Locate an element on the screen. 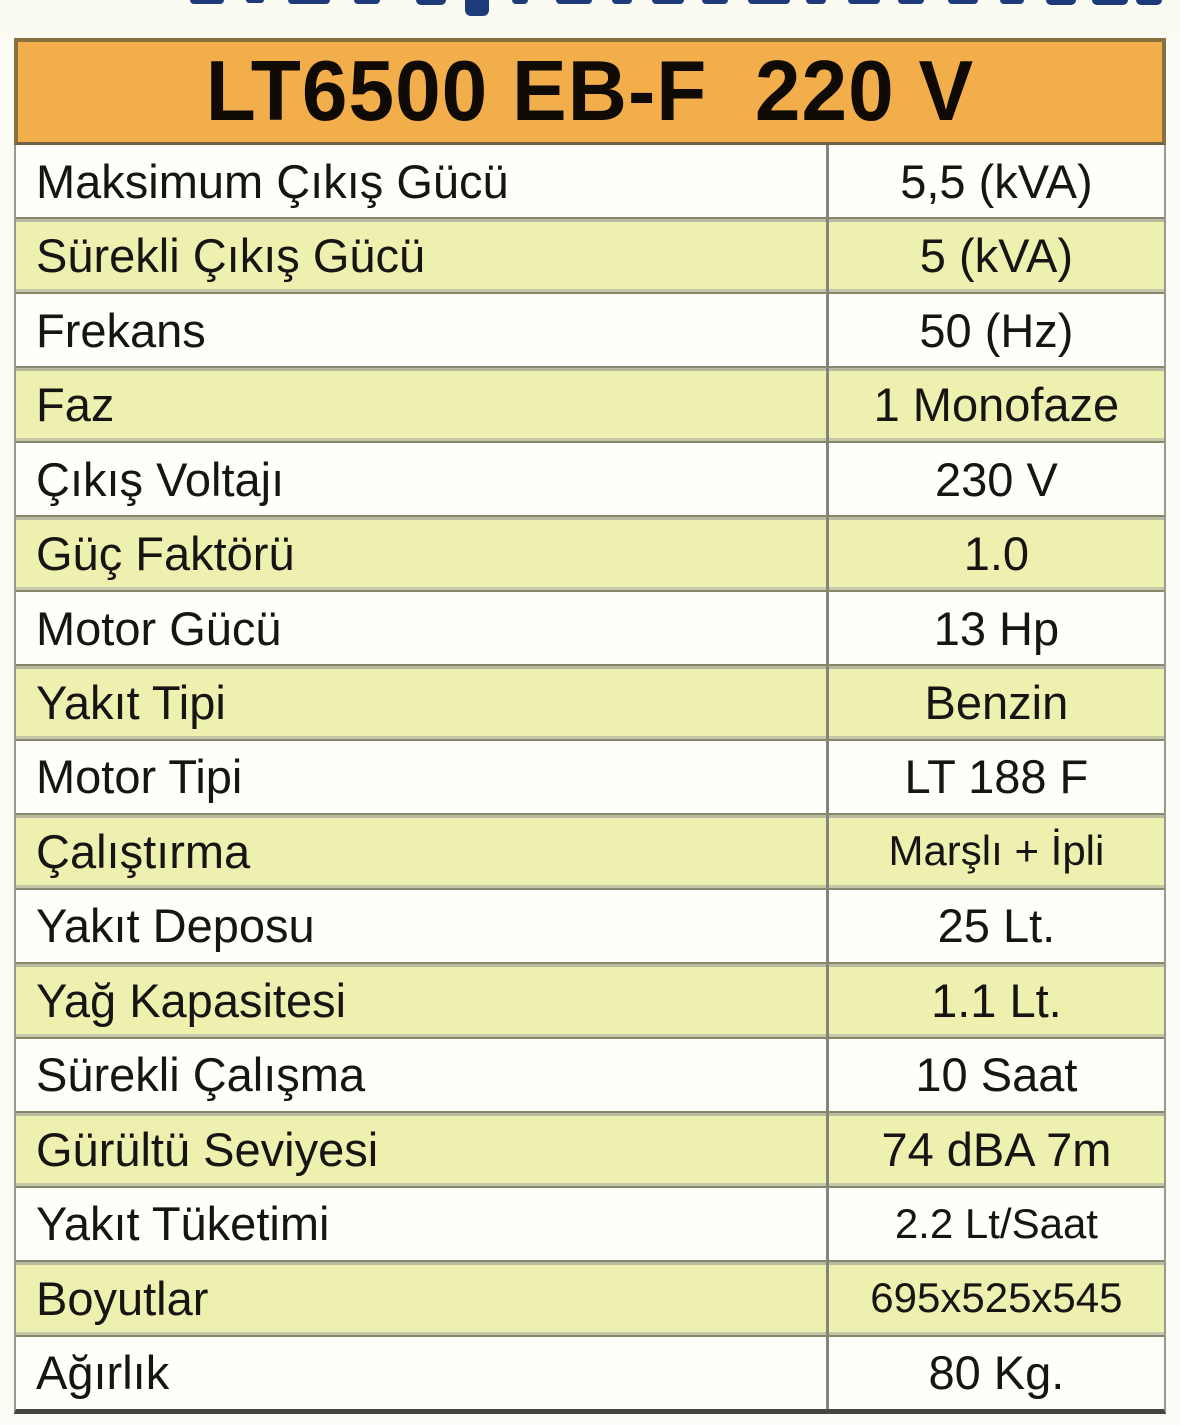 The height and width of the screenshot is (1425, 1180). table-row: Çıkış Voltajı 230 V is located at coordinates (590, 478).